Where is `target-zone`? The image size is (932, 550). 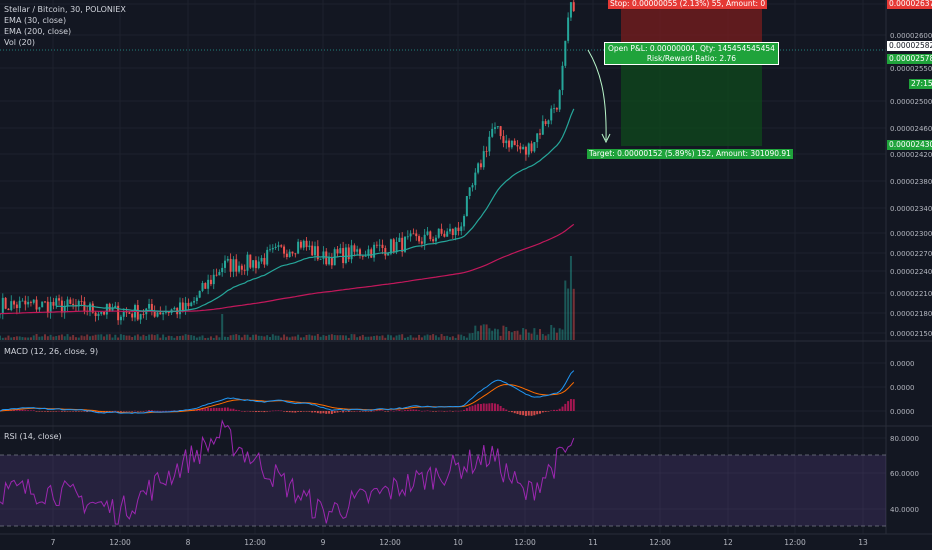 target-zone is located at coordinates (691, 98).